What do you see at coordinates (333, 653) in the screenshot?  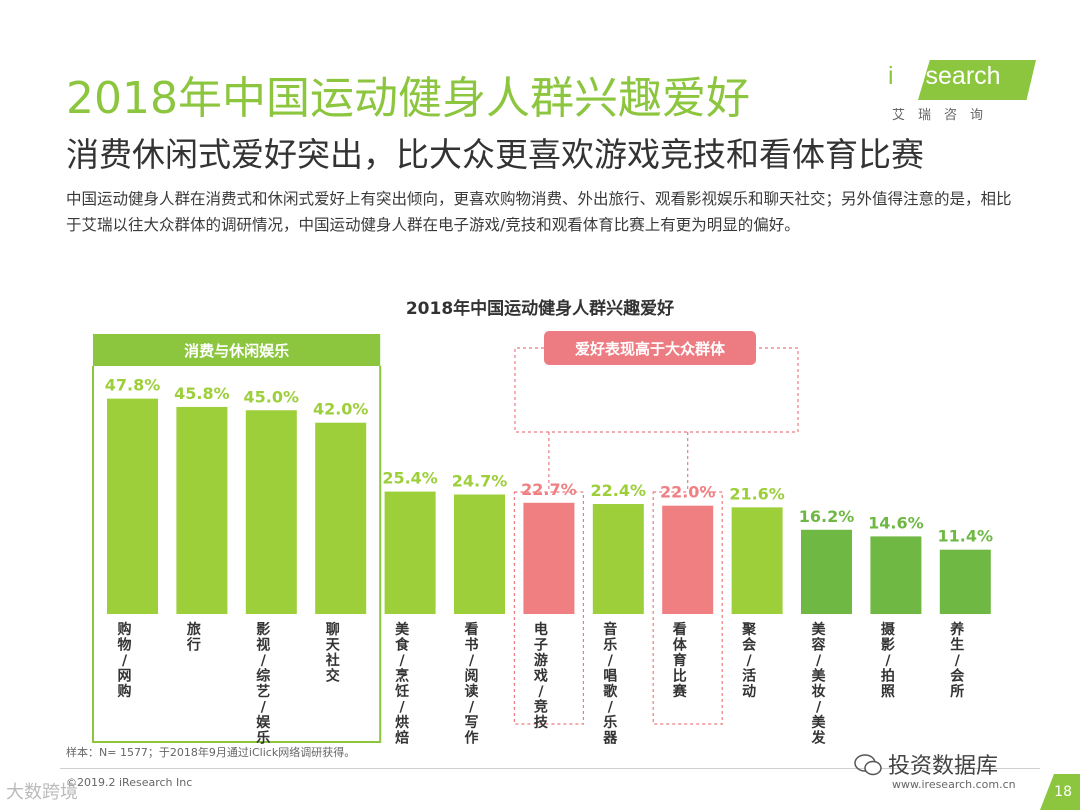 I see `category-label: 聊天社交` at bounding box center [333, 653].